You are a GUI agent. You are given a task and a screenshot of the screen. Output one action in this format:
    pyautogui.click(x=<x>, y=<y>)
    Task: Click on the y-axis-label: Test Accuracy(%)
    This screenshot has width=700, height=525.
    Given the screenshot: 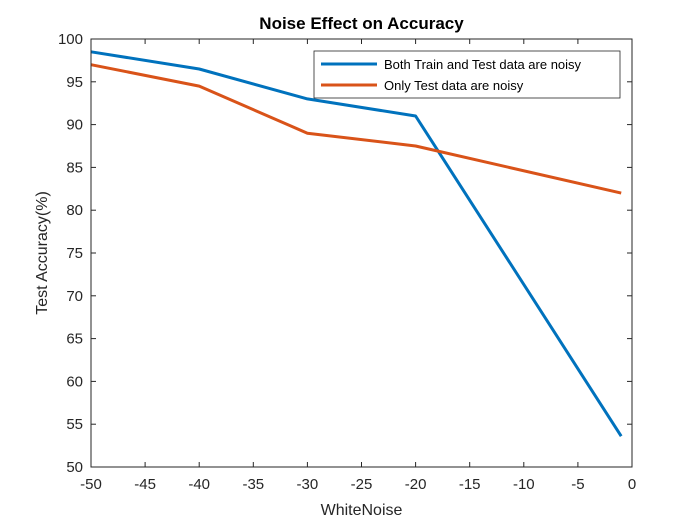 What is the action you would take?
    pyautogui.click(x=42, y=253)
    